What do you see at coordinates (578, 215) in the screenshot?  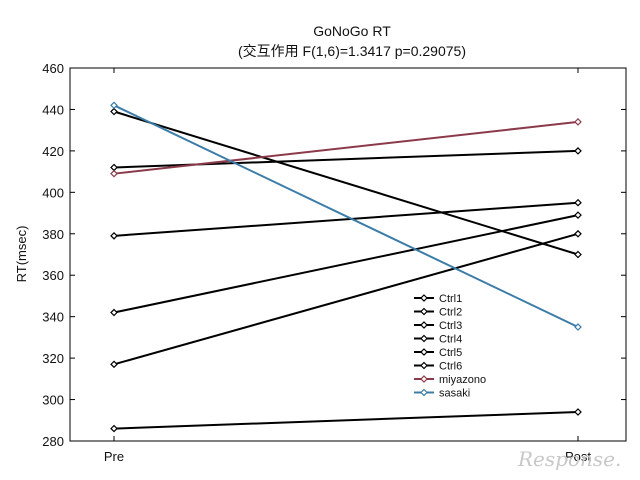 I see `data-point-ctrl4-post` at bounding box center [578, 215].